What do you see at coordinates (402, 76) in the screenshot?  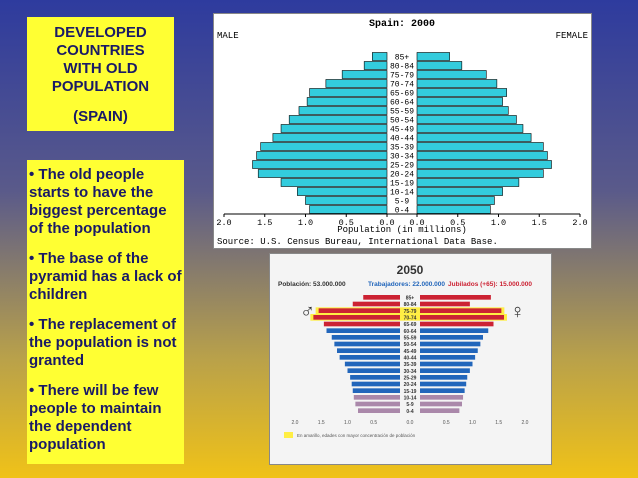 I see `age-label-75-79: 75-79` at bounding box center [402, 76].